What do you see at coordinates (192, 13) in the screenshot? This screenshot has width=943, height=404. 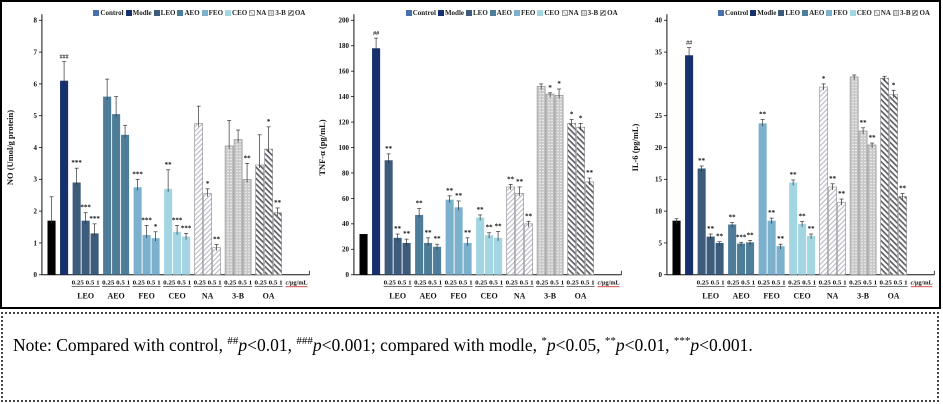 I see `legend-label: AEO` at bounding box center [192, 13].